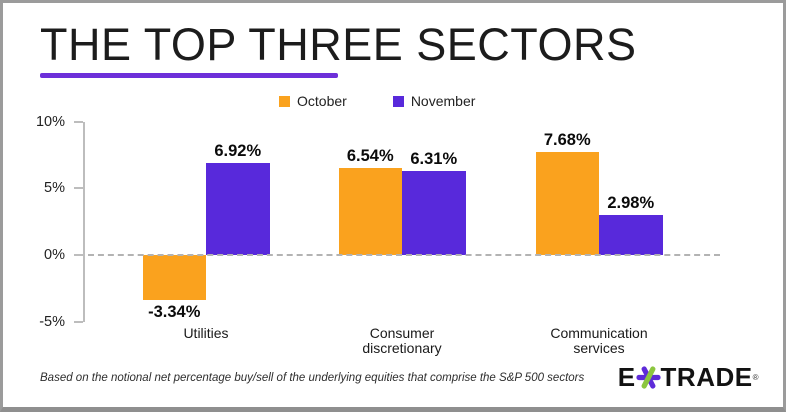 Image resolution: width=786 pixels, height=412 pixels. I want to click on y-axis-tick-label: -5%, so click(52, 321).